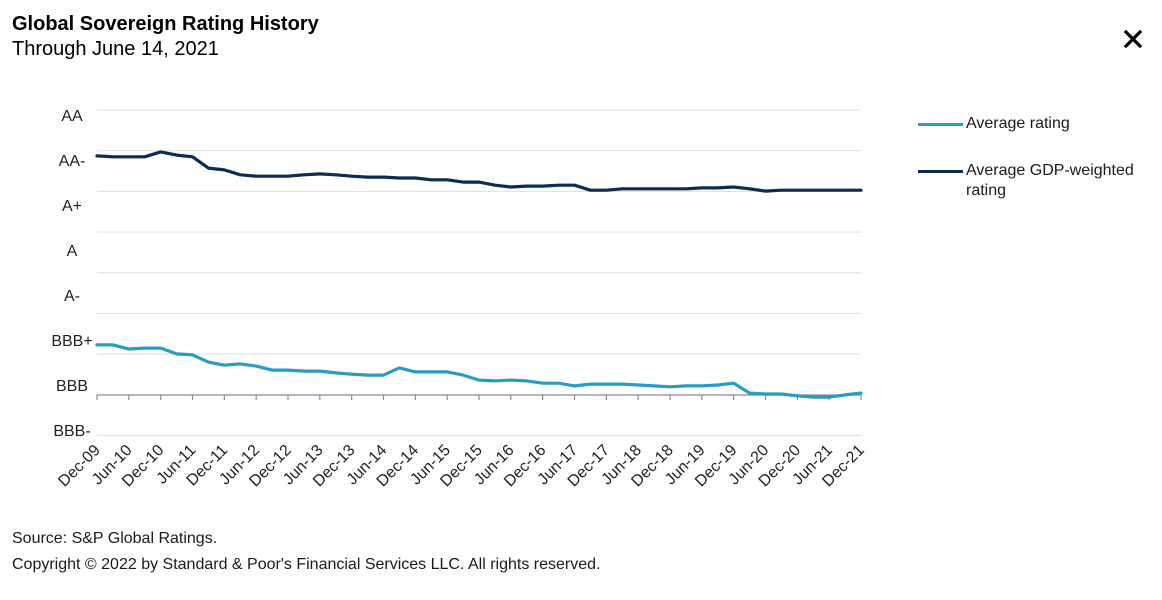 This screenshot has width=1162, height=600. Describe the element at coordinates (115, 49) in the screenshot. I see `chart-subtitle: Through June 14, 2021` at that location.